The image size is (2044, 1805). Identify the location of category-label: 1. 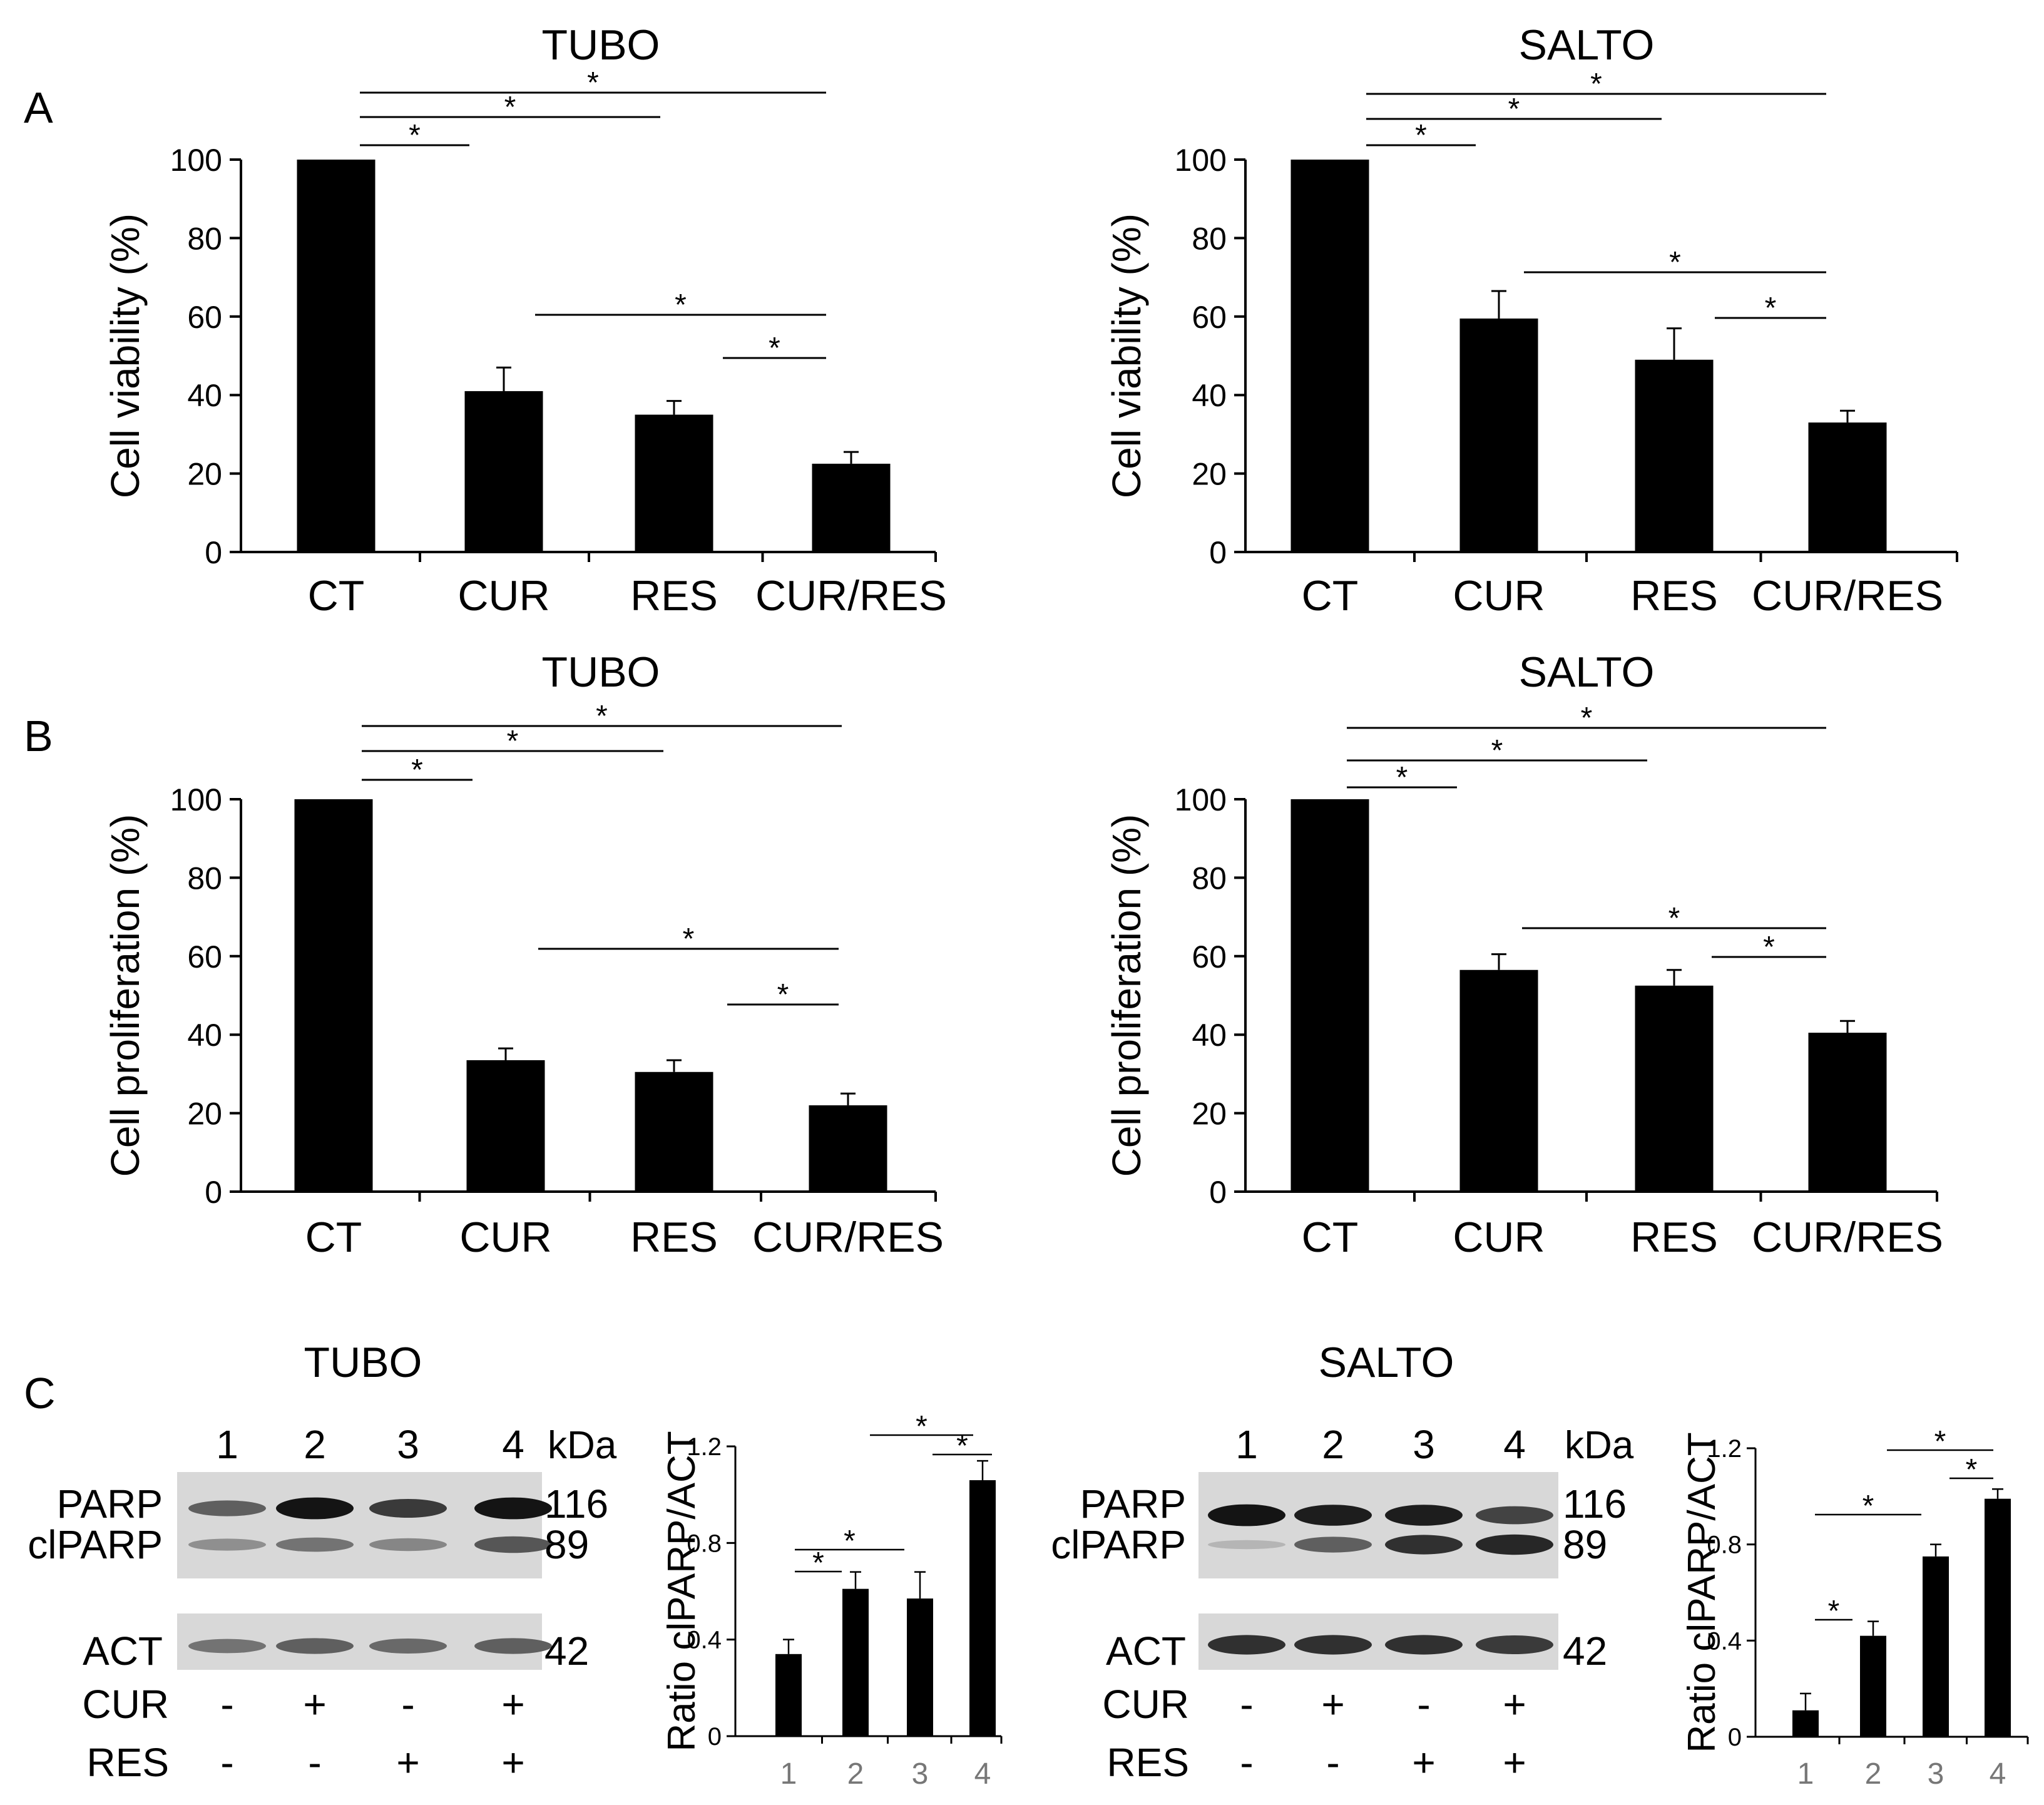
(1806, 1774).